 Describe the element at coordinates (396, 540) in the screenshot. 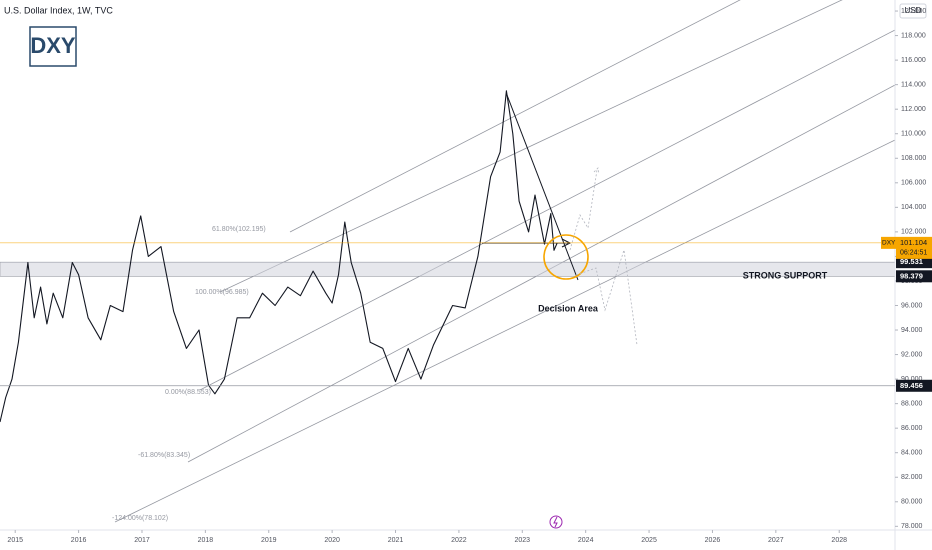

I see `x-tick-label: 2021` at that location.